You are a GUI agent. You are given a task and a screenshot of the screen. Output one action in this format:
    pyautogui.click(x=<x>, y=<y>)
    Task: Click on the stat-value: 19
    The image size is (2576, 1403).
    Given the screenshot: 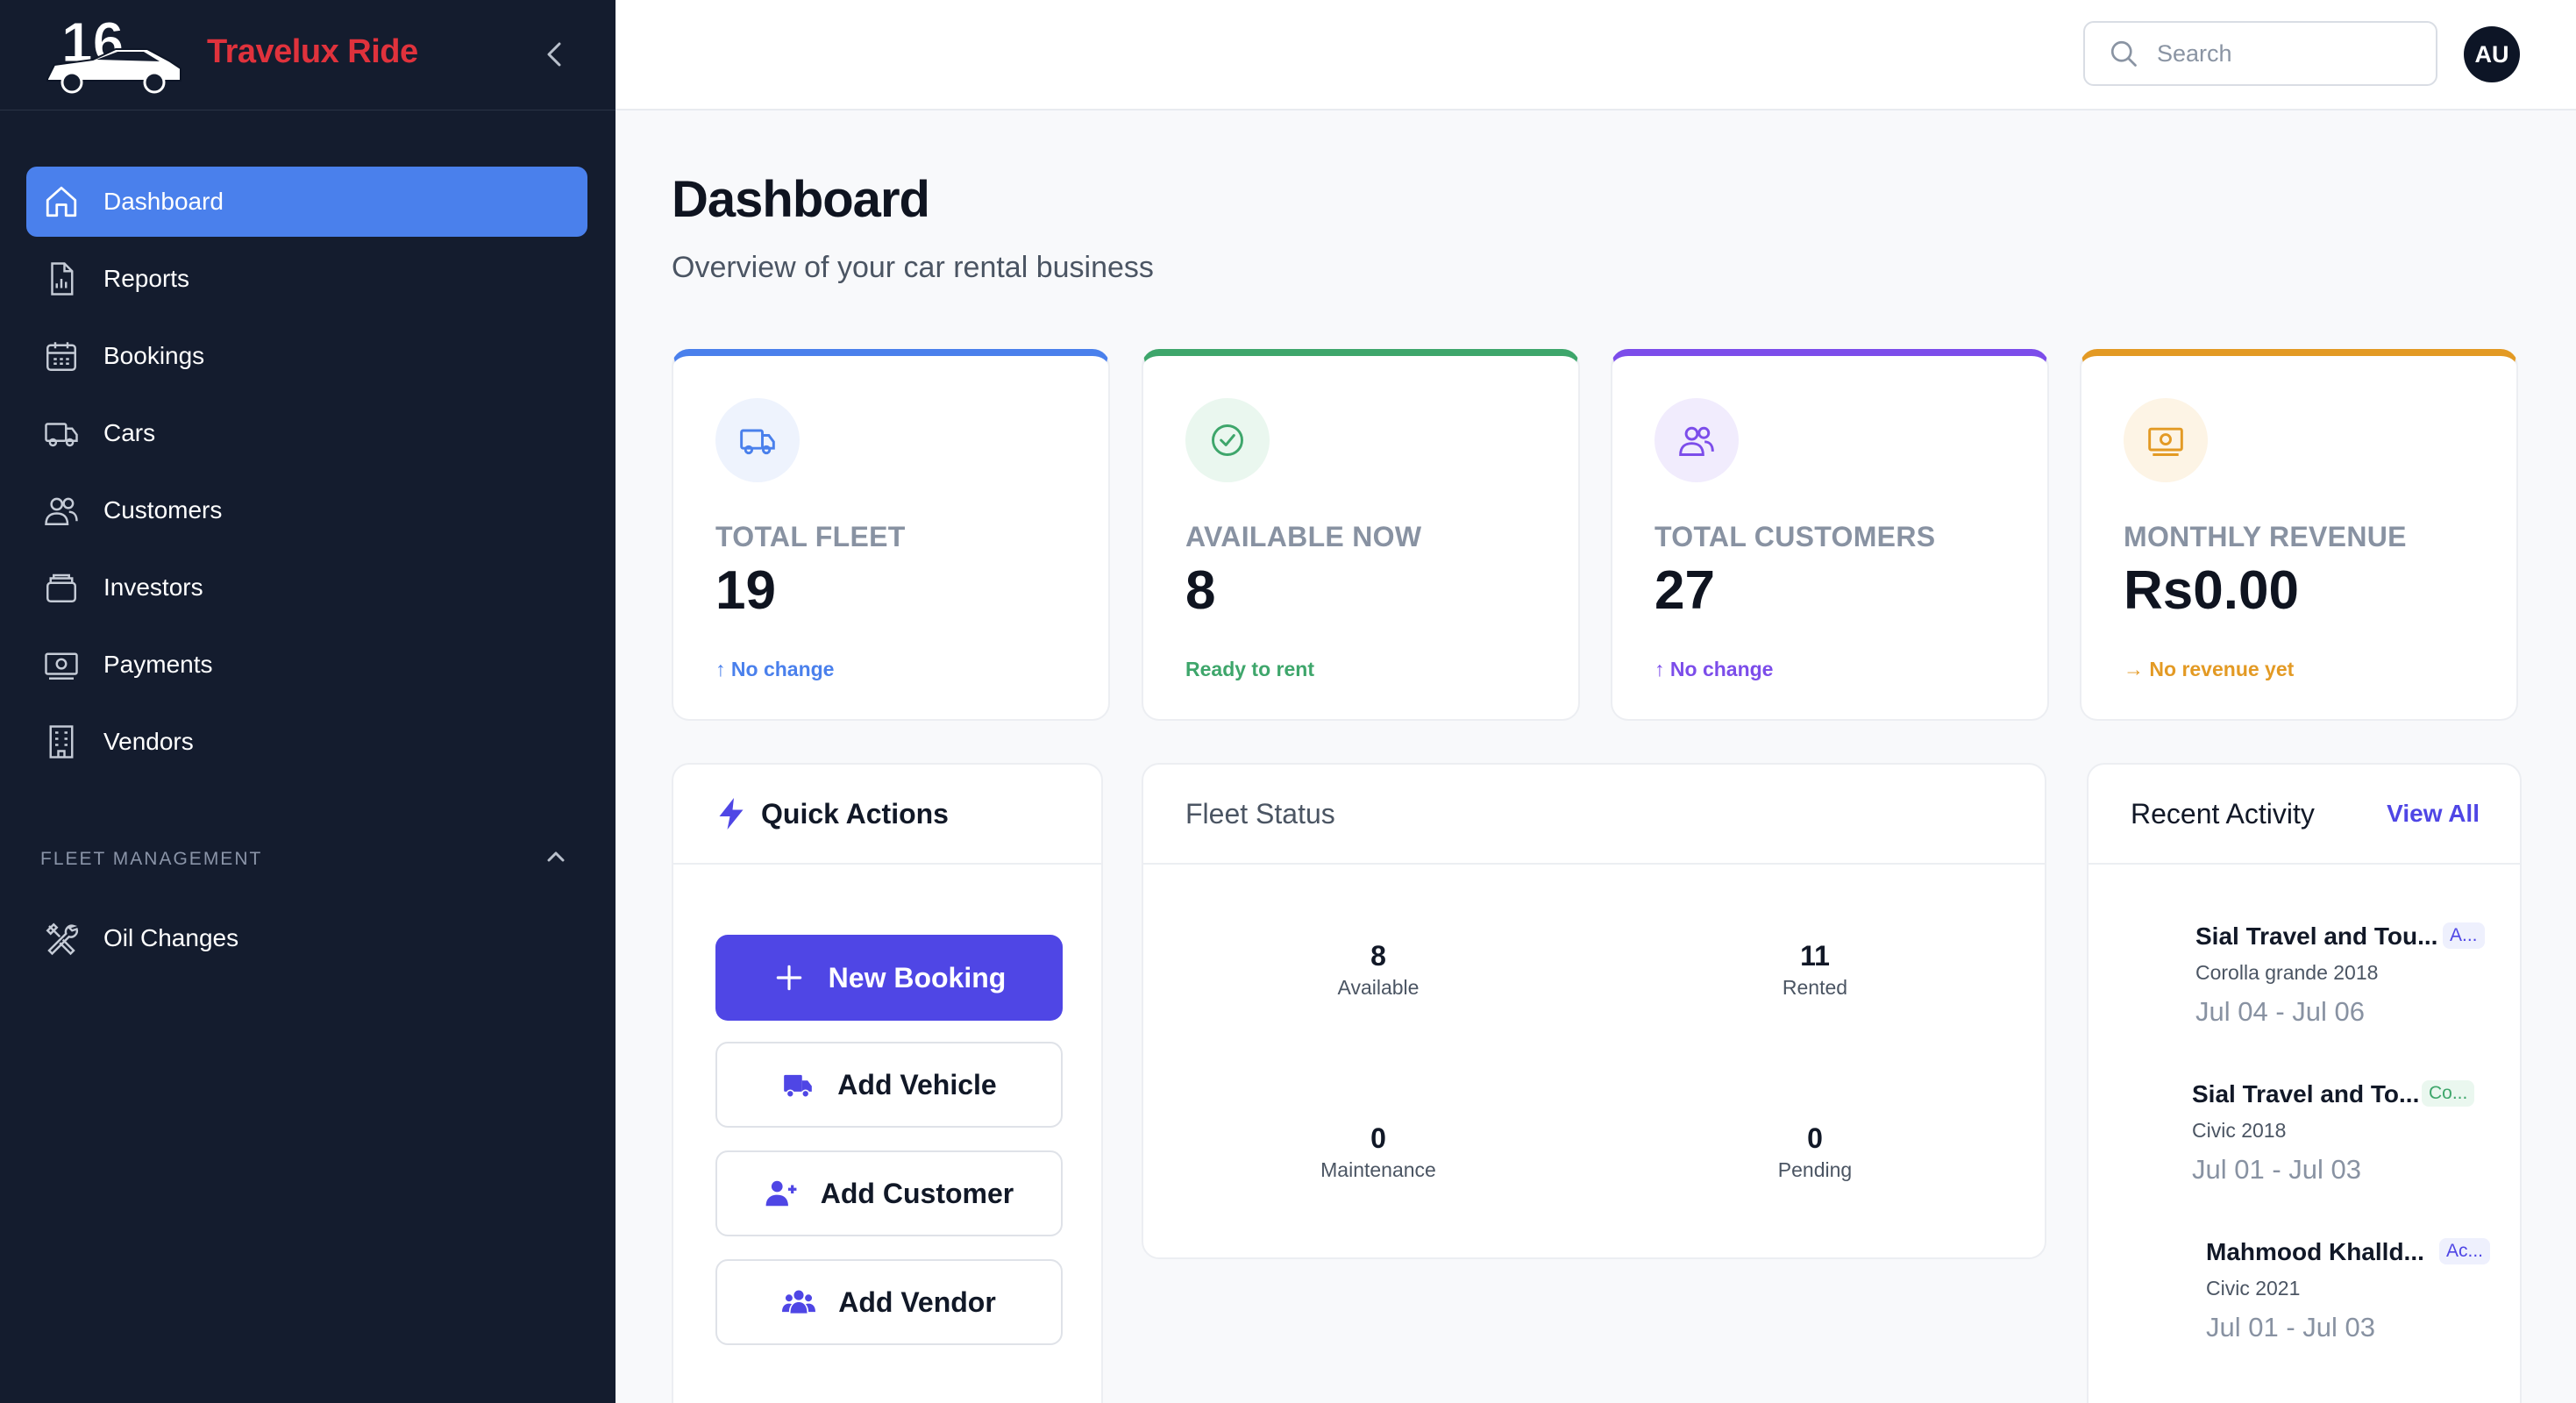 What is the action you would take?
    pyautogui.click(x=745, y=590)
    